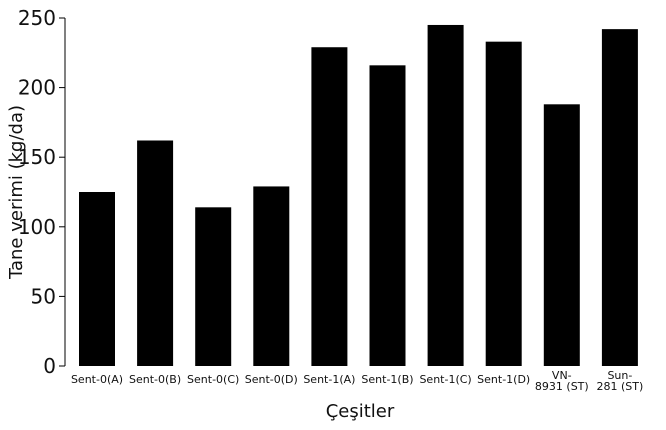 This screenshot has width=666, height=430. What do you see at coordinates (49, 366) in the screenshot?
I see `y-tick-label: 0` at bounding box center [49, 366].